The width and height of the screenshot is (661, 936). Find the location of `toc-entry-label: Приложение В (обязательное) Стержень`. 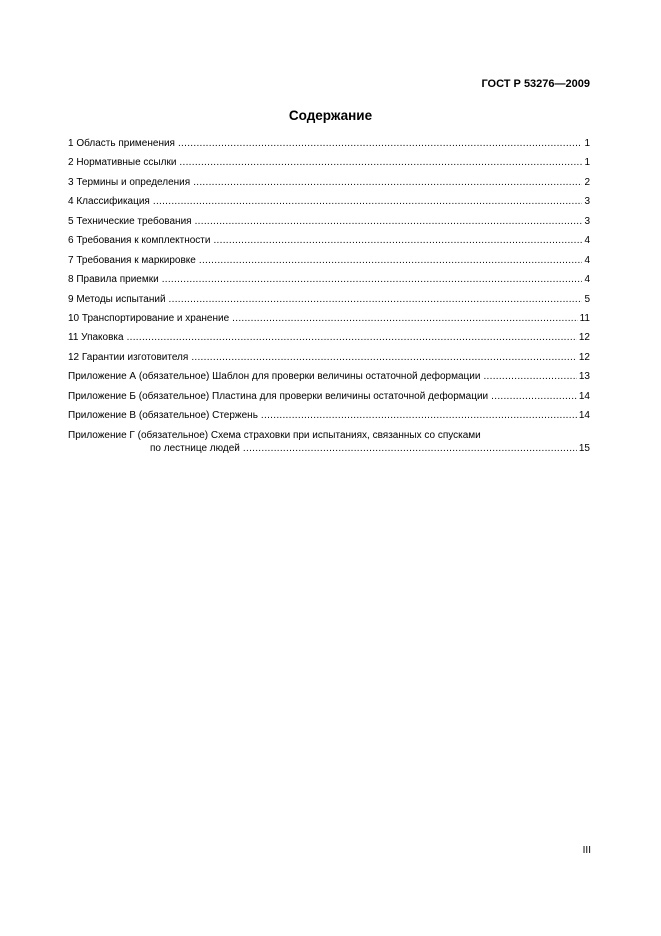

toc-entry-label: Приложение В (обязательное) Стержень is located at coordinates (163, 416).